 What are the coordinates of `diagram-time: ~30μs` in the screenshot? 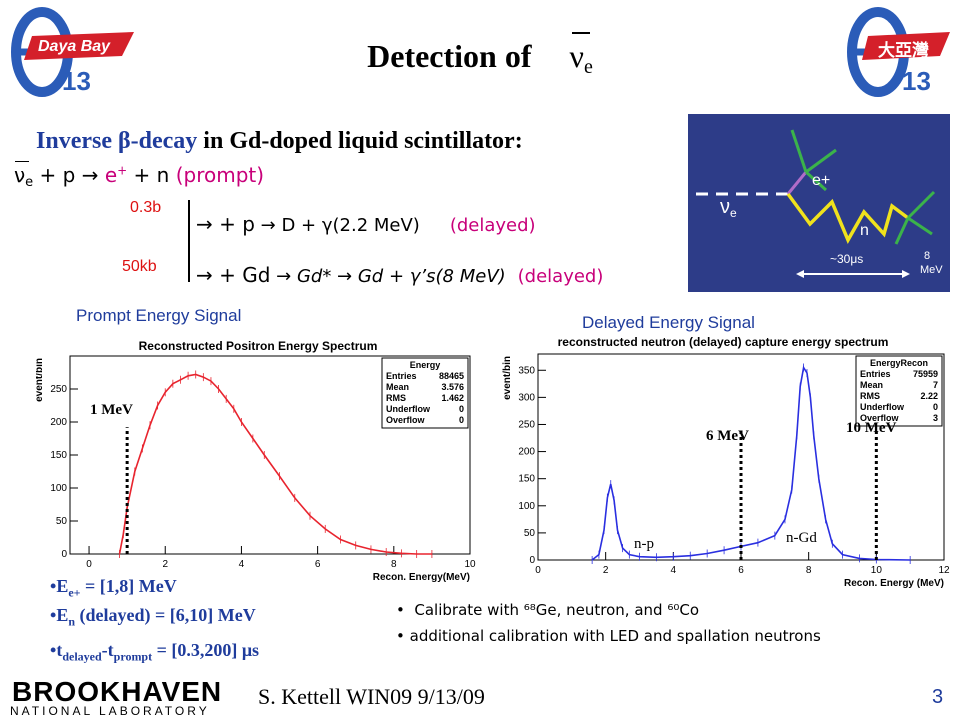 It's located at (847, 259).